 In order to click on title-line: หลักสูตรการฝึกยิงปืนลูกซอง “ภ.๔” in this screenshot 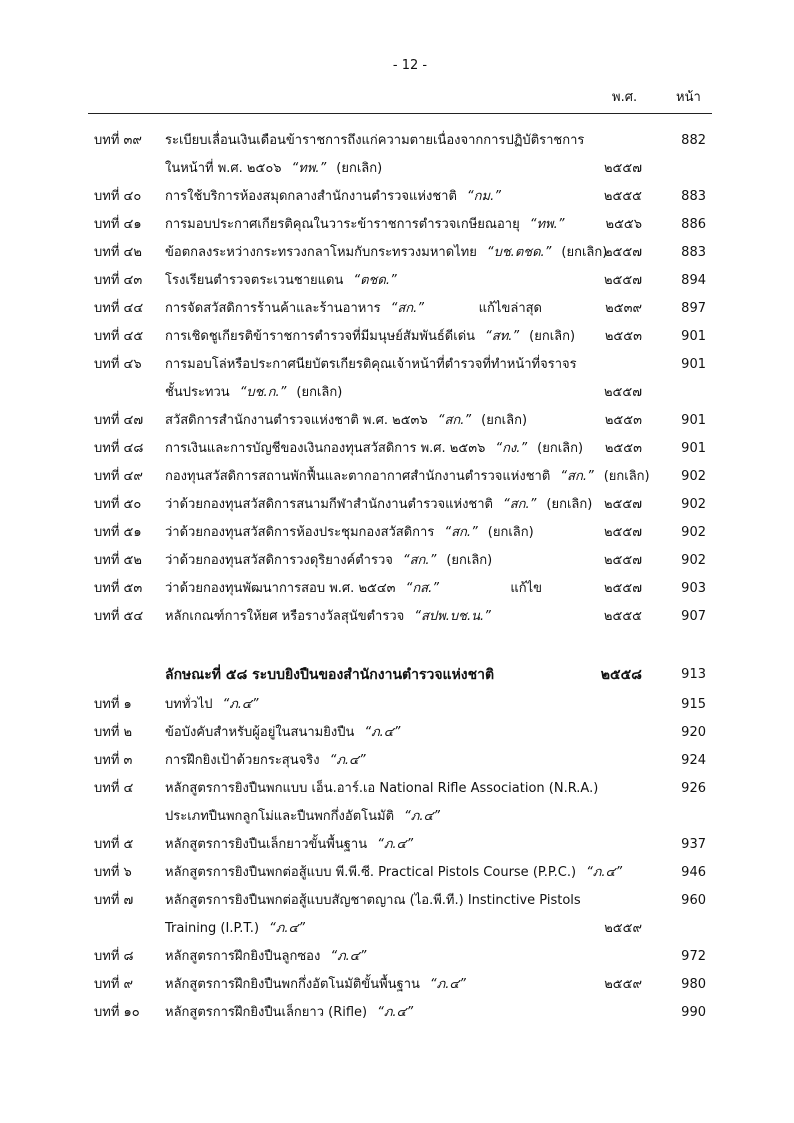, I will do `click(270, 957)`.